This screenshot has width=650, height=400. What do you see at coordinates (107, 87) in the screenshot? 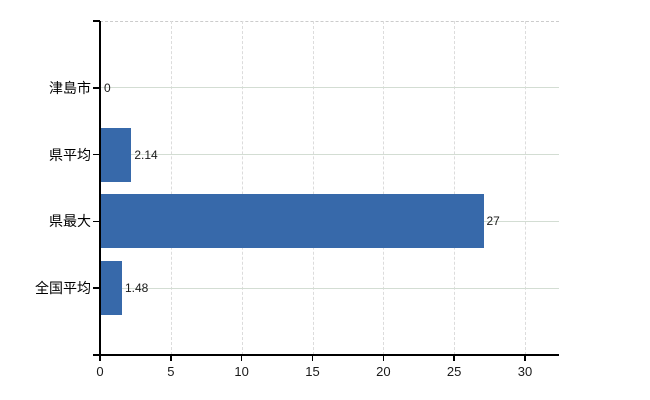
I see `bar-value-label: 0` at bounding box center [107, 87].